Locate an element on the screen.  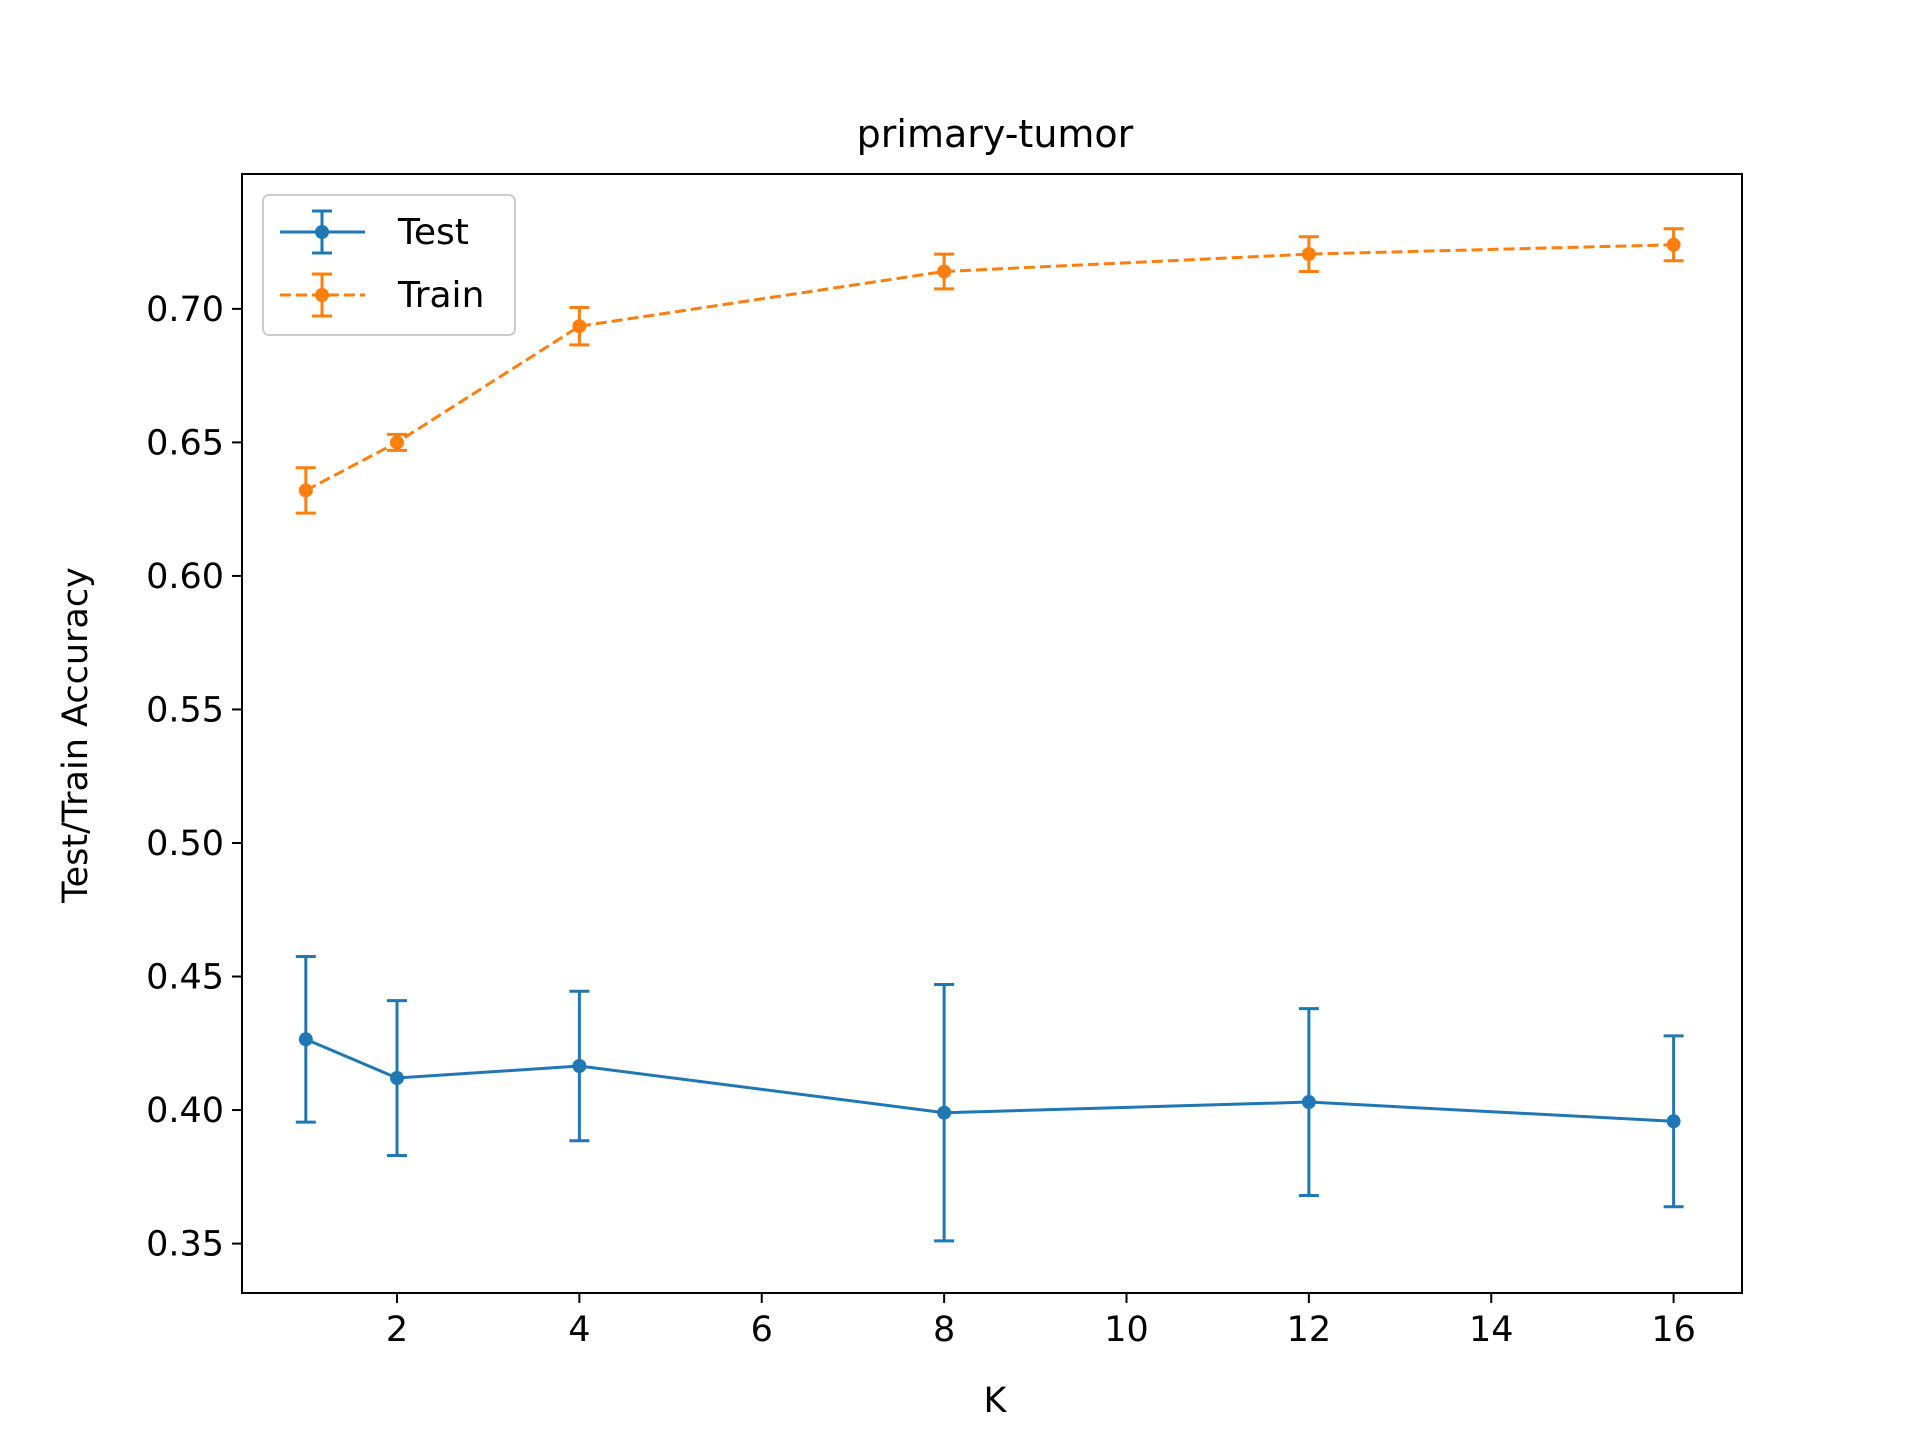
y-tick-label: 0.35 is located at coordinates (185, 1245).